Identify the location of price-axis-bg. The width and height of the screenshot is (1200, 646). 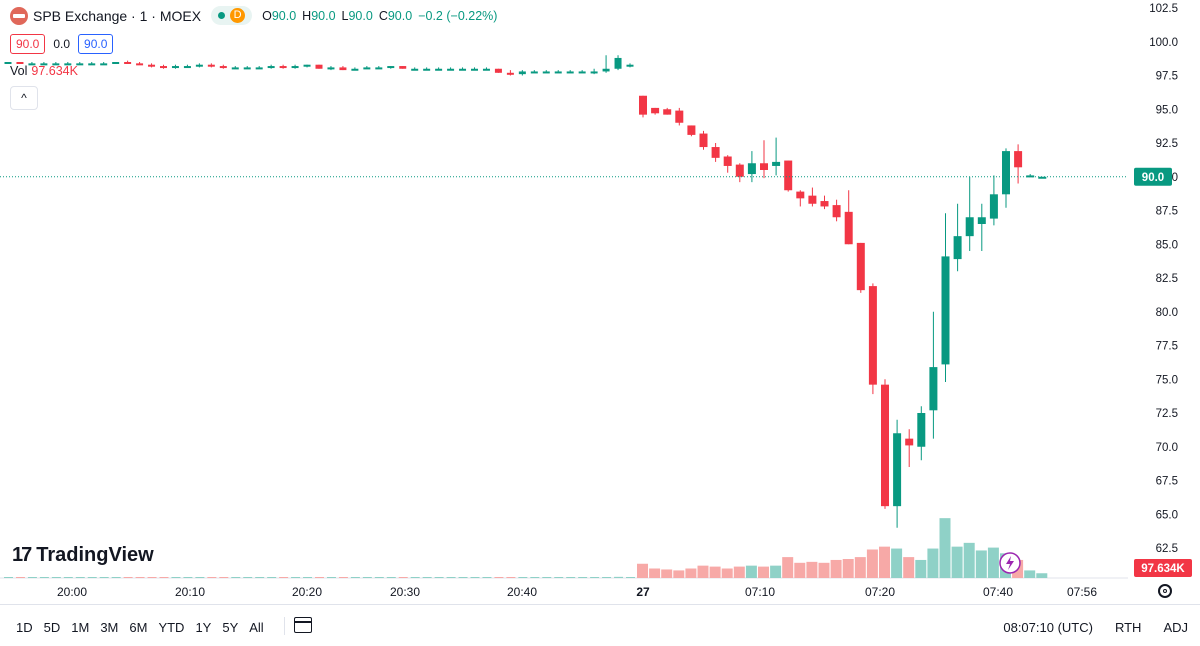
(1164, 302).